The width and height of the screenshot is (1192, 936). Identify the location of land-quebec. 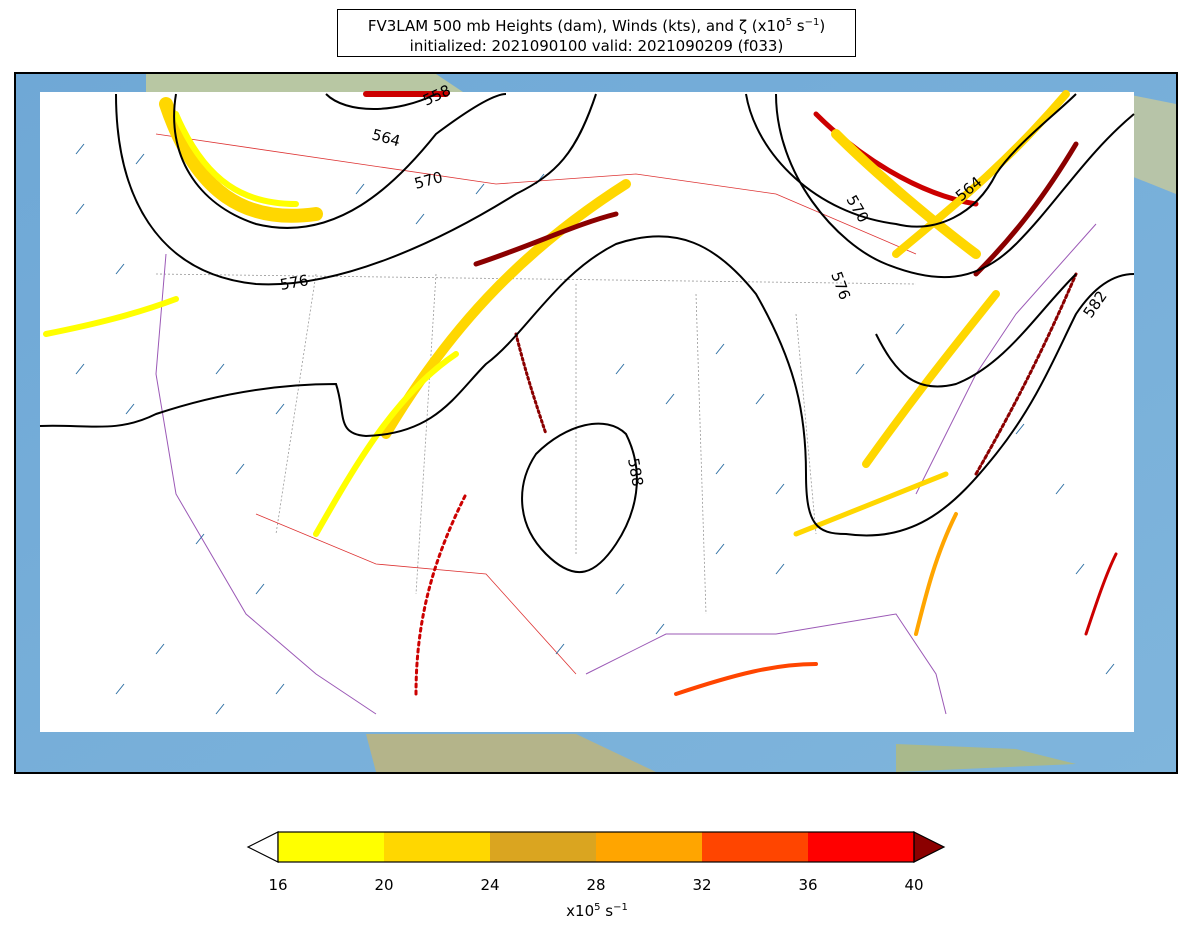
(1151, 144).